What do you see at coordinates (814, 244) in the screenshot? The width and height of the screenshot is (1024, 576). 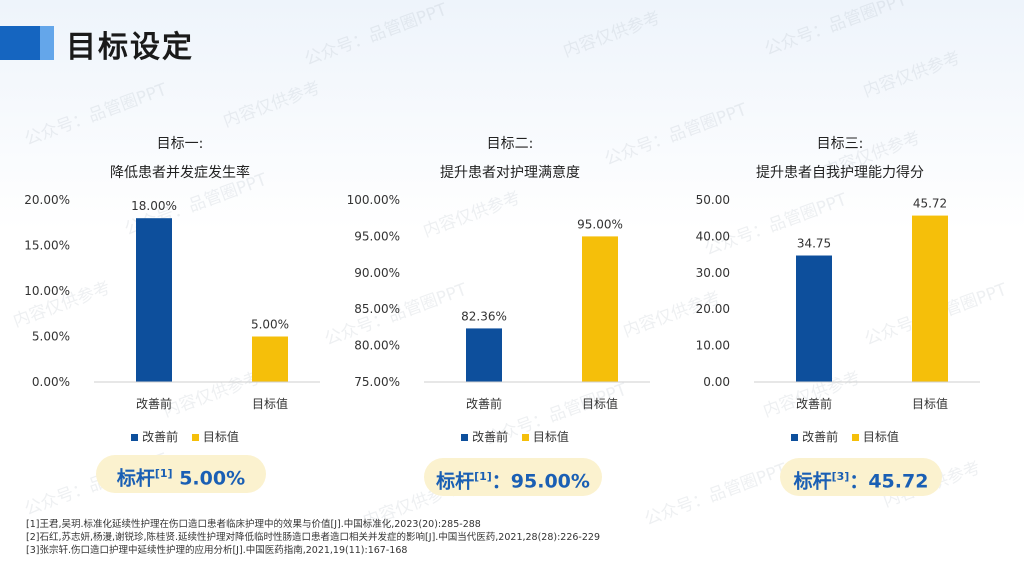 I see `data-label: 34.75` at bounding box center [814, 244].